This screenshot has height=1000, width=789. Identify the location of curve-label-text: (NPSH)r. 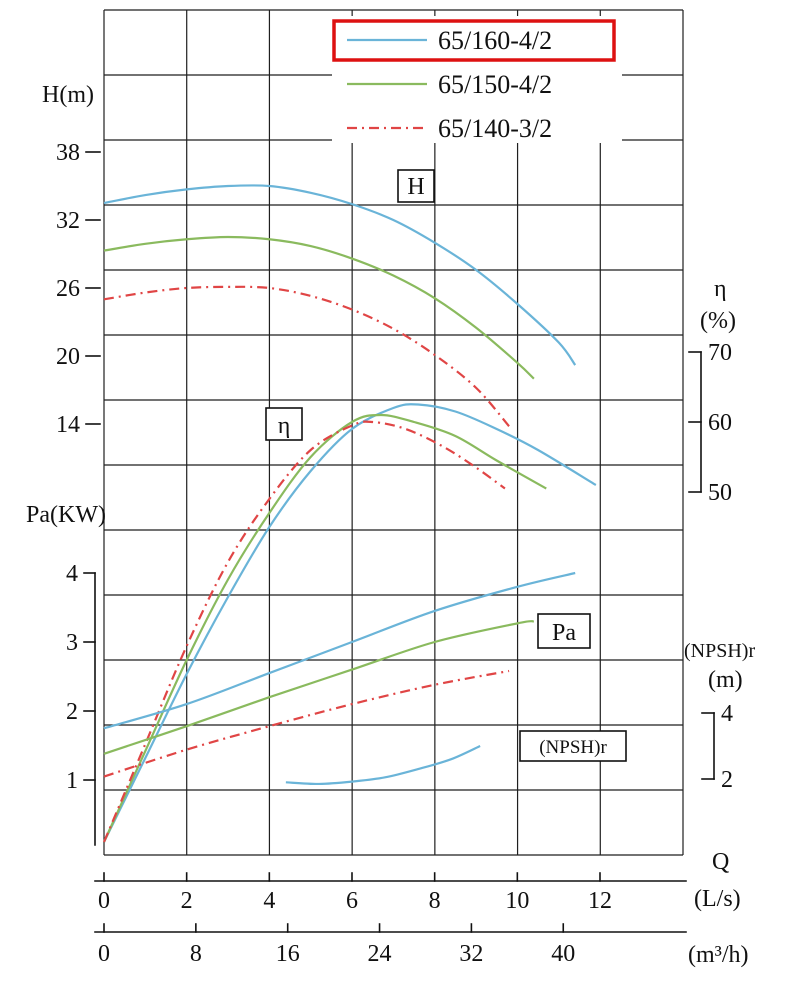
(573, 747).